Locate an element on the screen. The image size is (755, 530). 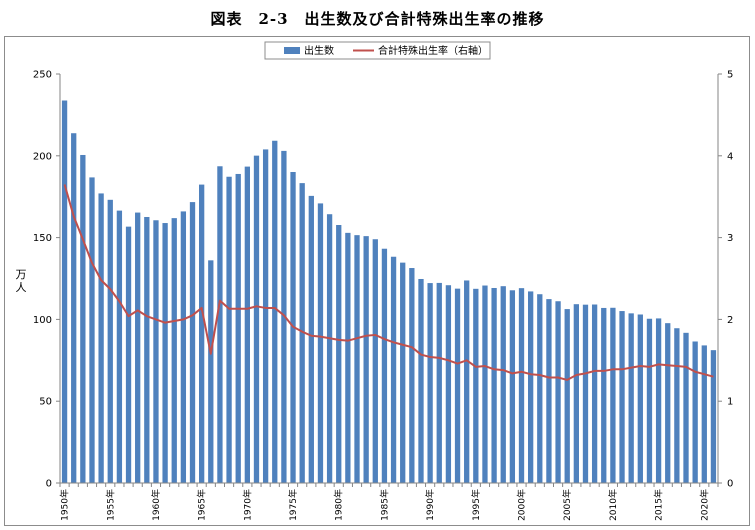
x-tick-label: 2000年 is located at coordinates (522, 505).